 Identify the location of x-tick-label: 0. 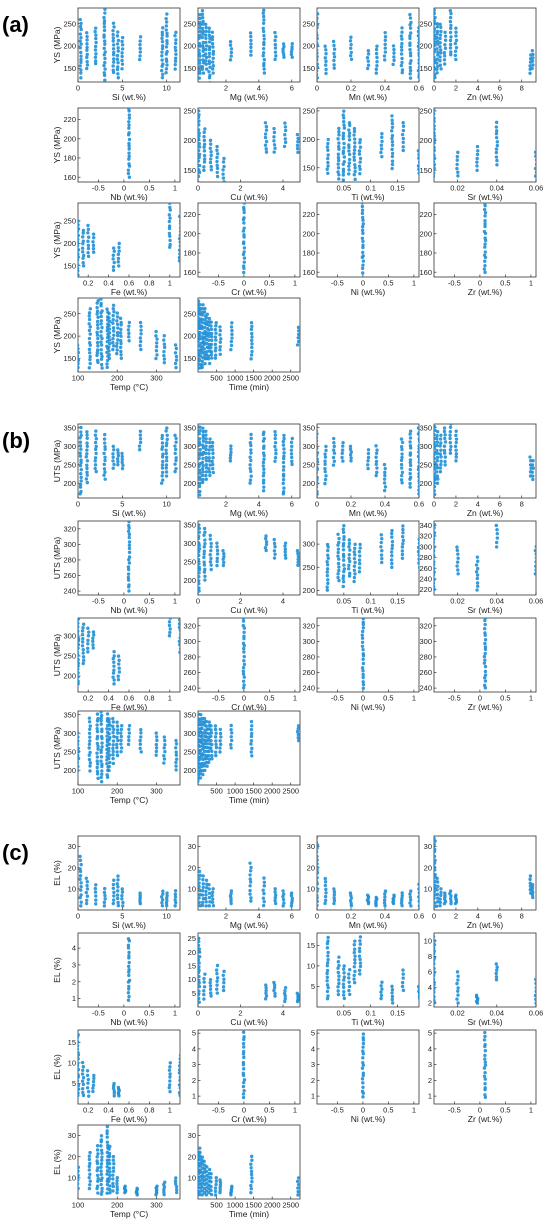
(244, 698).